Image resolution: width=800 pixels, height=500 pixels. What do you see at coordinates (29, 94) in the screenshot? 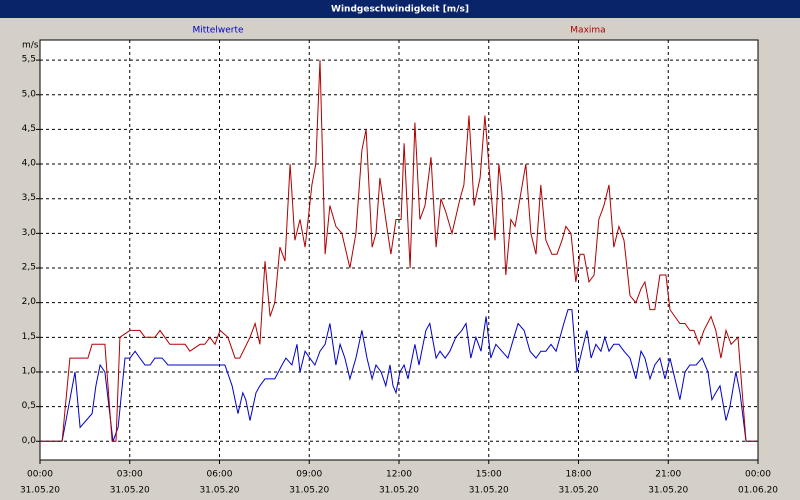
I see `y-tick-label: 5,0` at bounding box center [29, 94].